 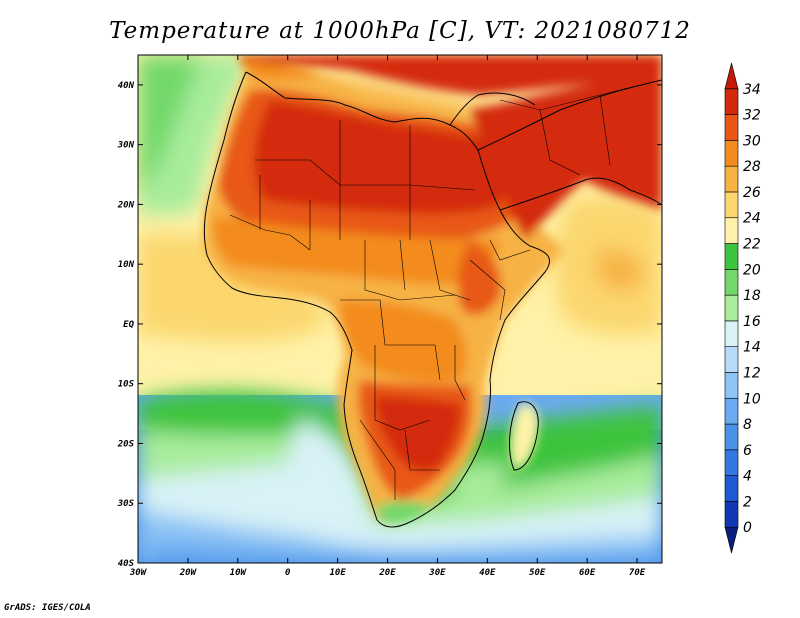 What do you see at coordinates (487, 573) in the screenshot?
I see `lon-label: 40E` at bounding box center [487, 573].